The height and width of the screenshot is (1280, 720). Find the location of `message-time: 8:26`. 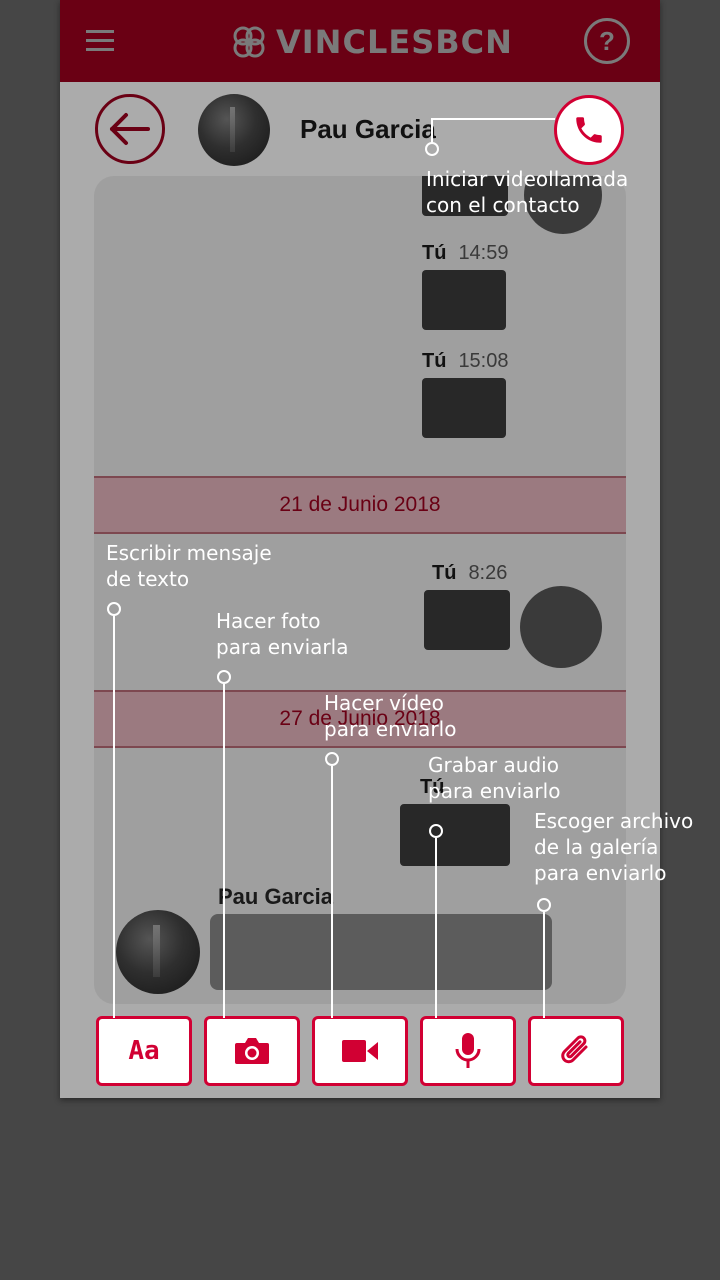

message-time: 8:26 is located at coordinates (488, 573).